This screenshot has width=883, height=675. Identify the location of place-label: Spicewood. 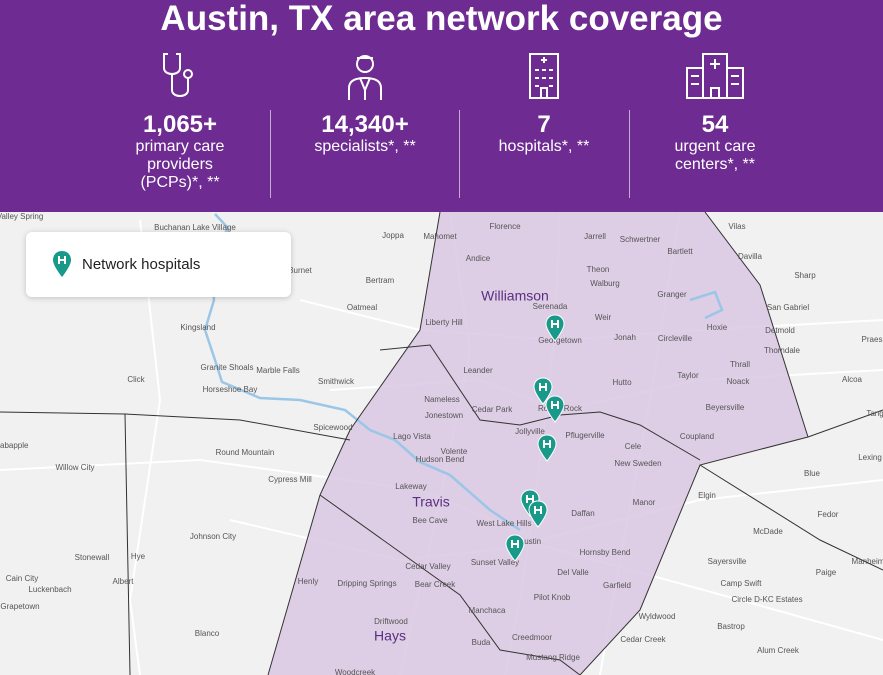
(332, 427).